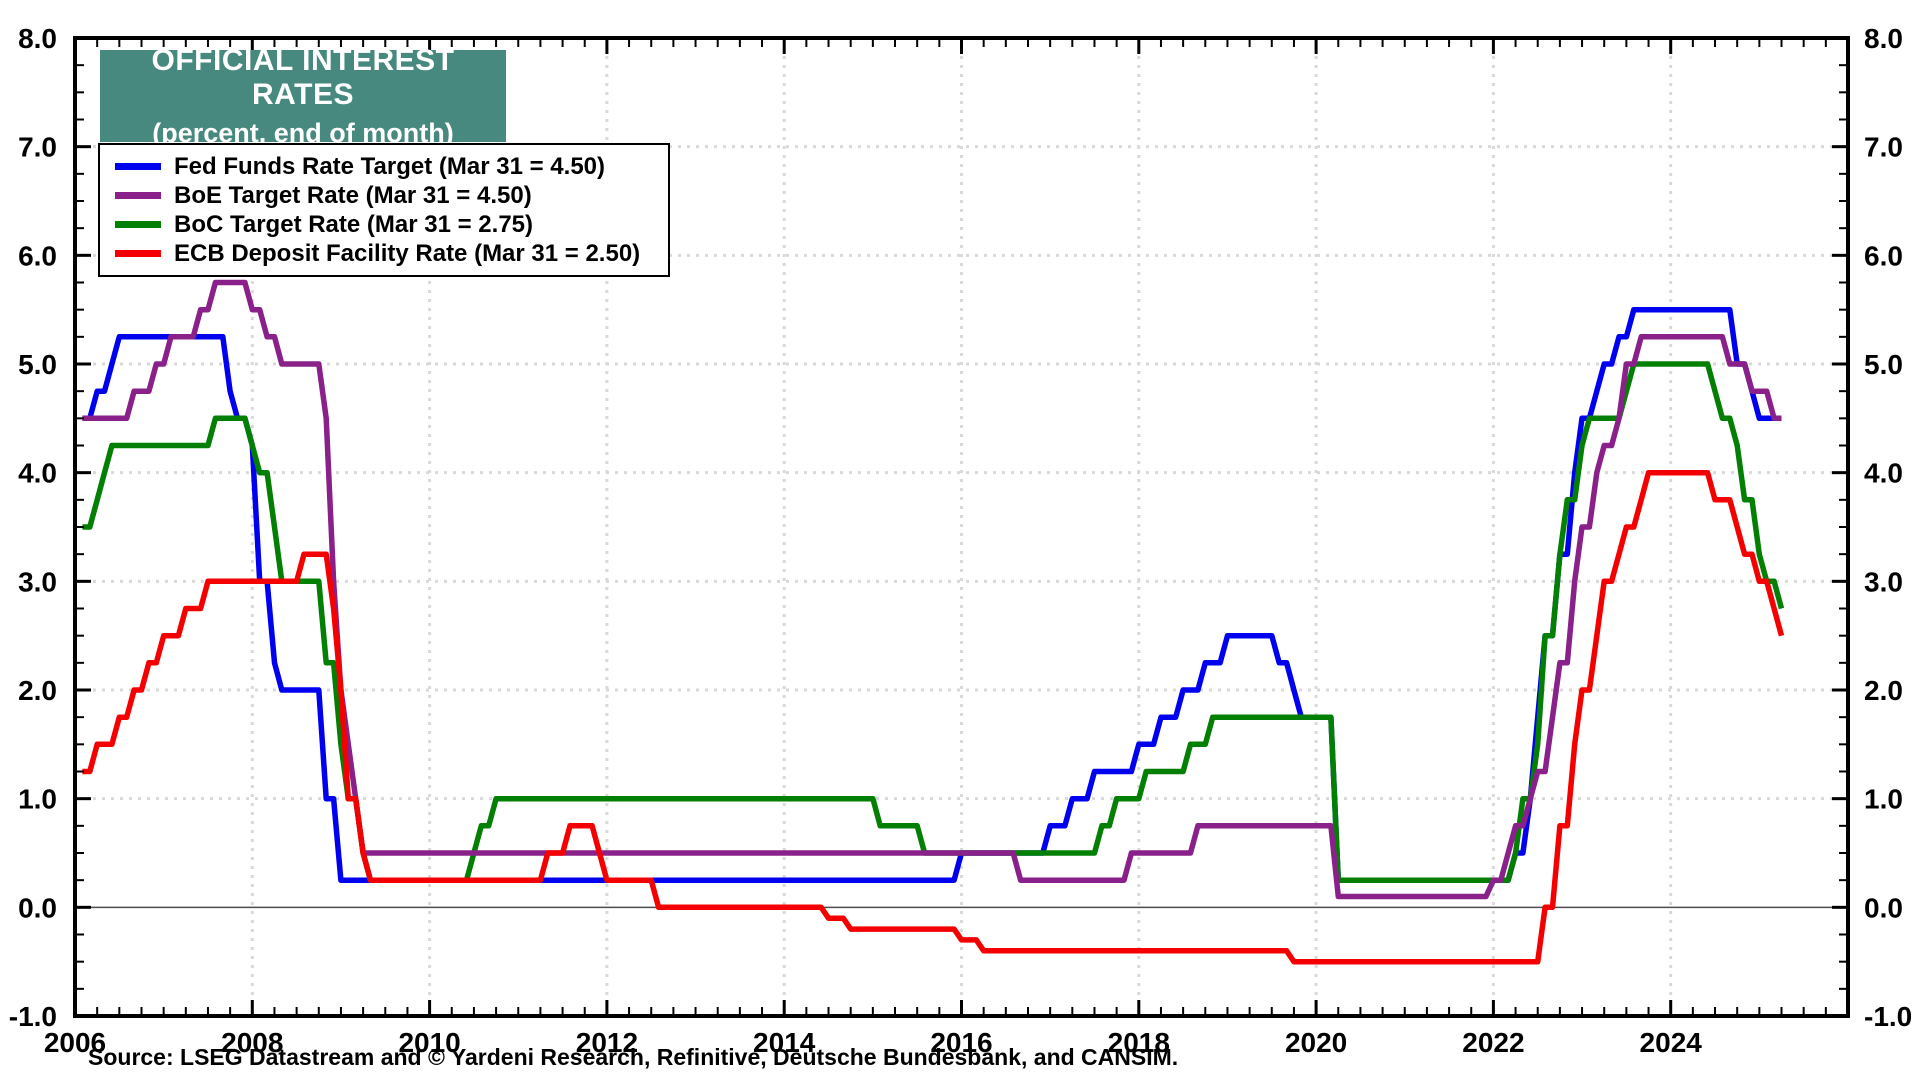 This screenshot has height=1080, width=1920. I want to click on svg-text: 2024, so click(1671, 1042).